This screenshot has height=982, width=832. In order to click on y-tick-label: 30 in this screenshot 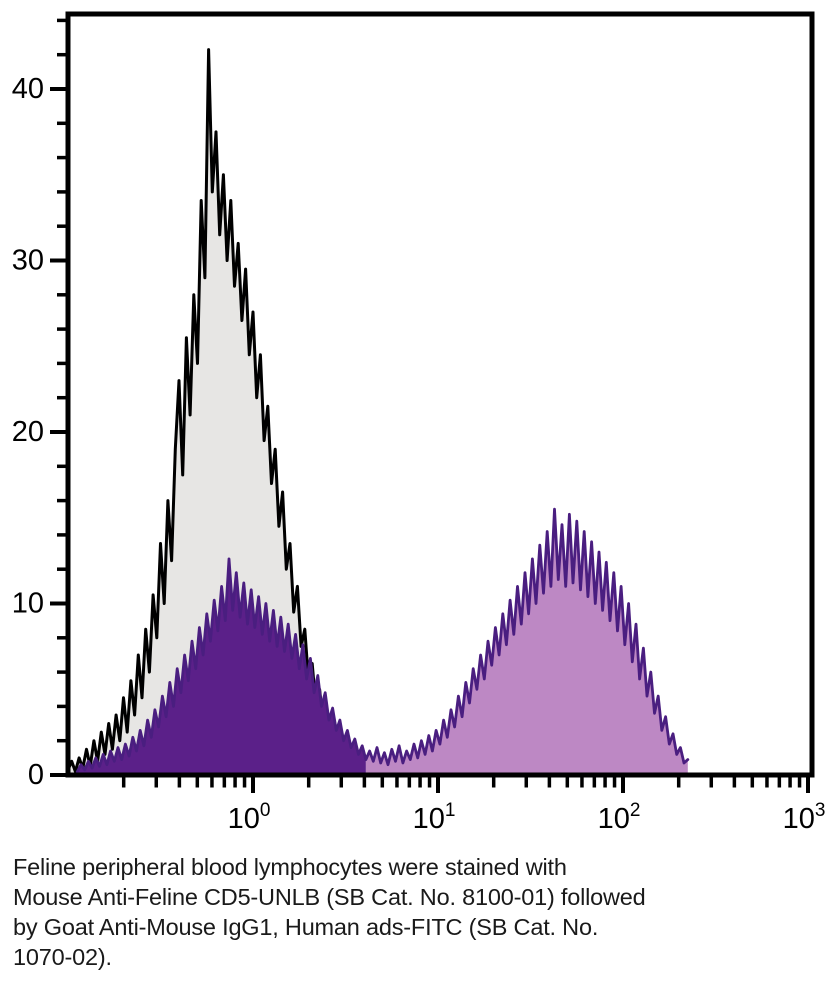, I will do `click(28, 261)`.